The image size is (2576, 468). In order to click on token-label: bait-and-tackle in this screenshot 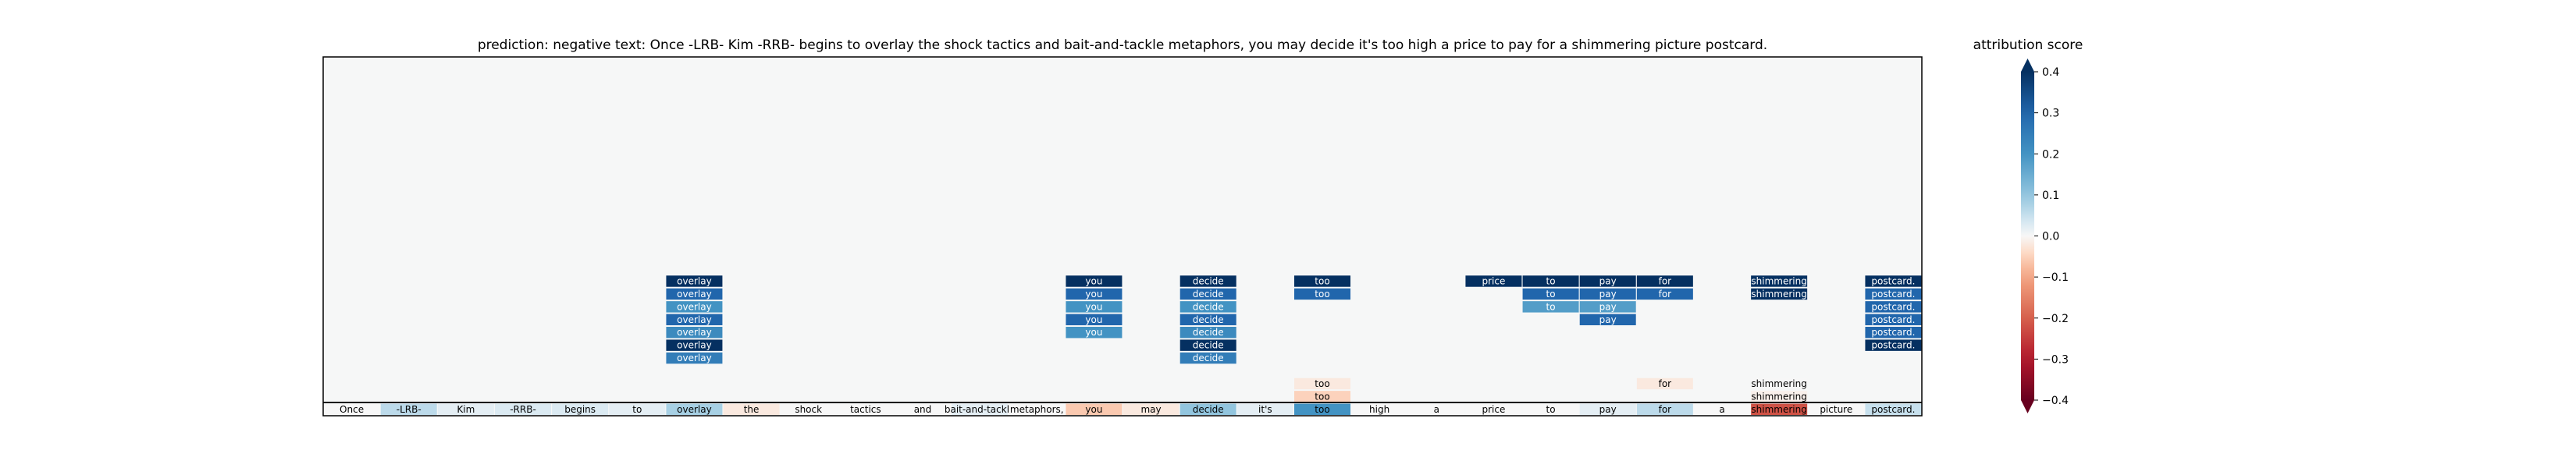, I will do `click(980, 409)`.